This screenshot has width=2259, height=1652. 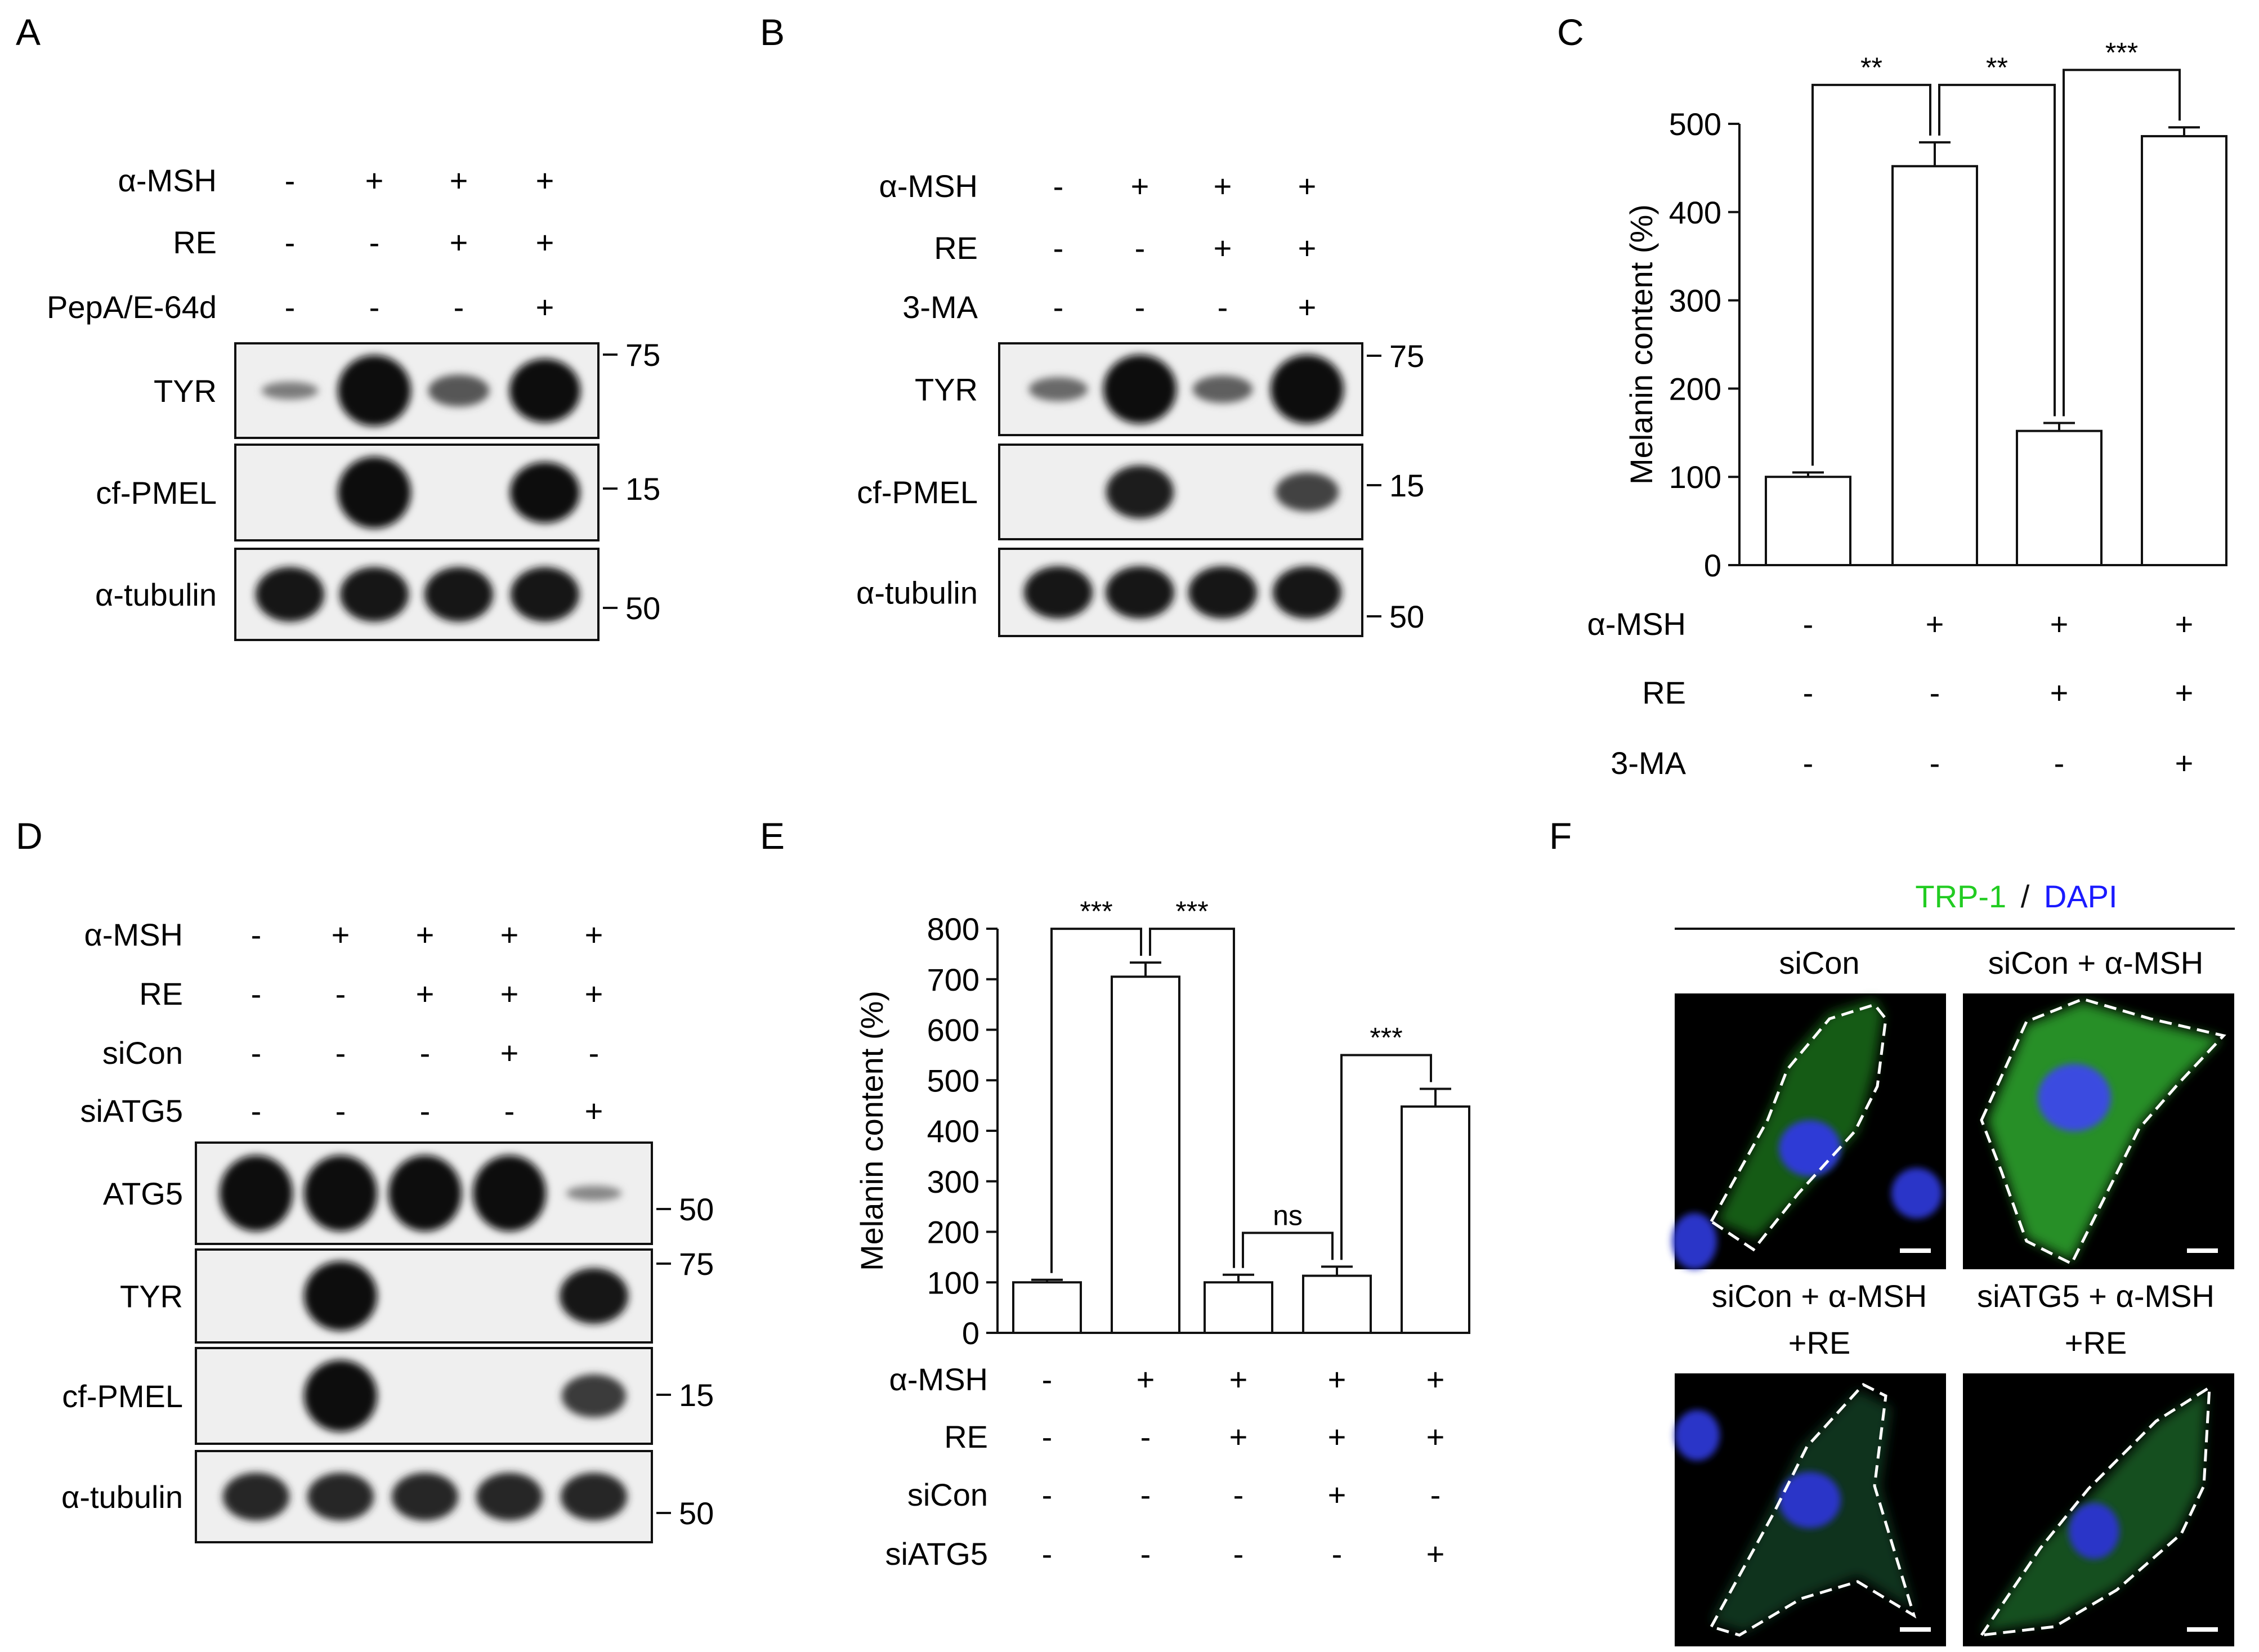 I want to click on cell-outline, so click(x=1813, y=1509).